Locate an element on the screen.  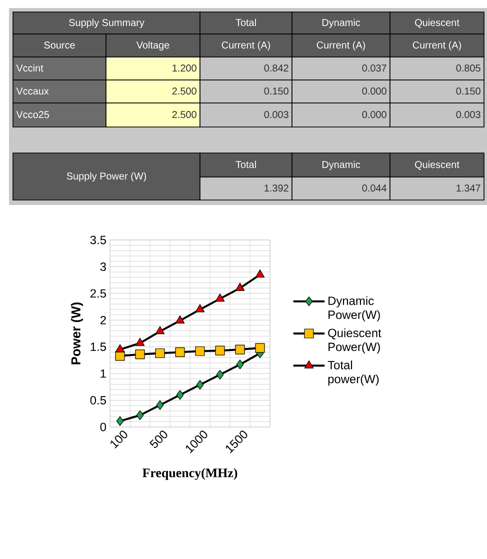
legend-label: Total power(W) is located at coordinates (353, 373).